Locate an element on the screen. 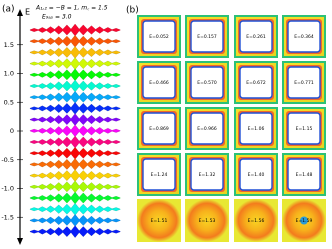 This screenshot has width=332, height=249. axis-label: E is located at coordinates (27, 12).